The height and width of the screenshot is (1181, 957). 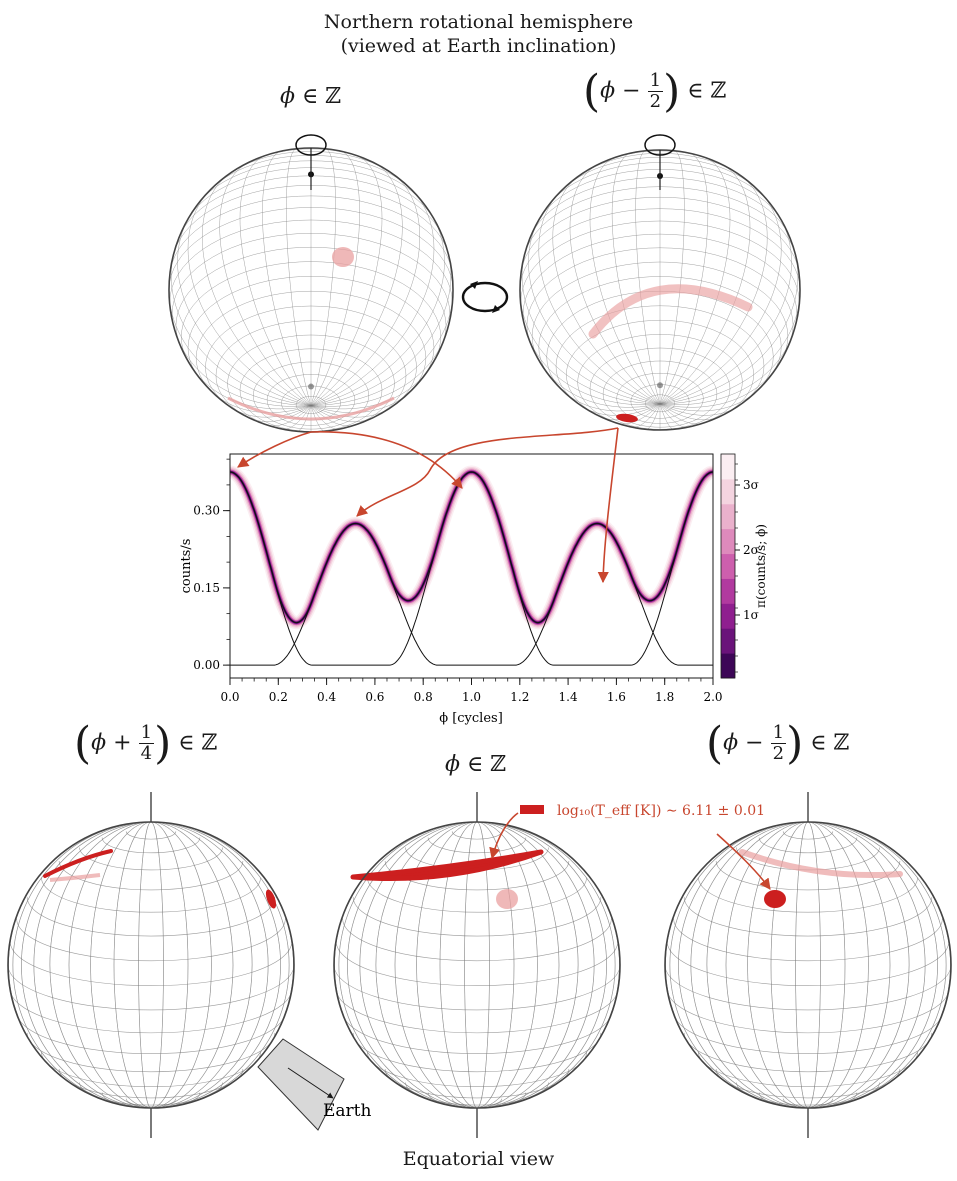 What do you see at coordinates (311, 408) in the screenshot?
I see `hot-spot-limb` at bounding box center [311, 408].